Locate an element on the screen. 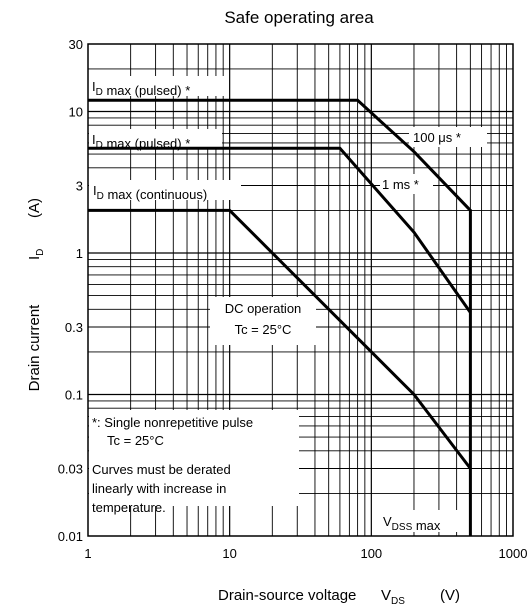 This screenshot has width=532, height=613. y-axis-unit: (A) is located at coordinates (34, 208).